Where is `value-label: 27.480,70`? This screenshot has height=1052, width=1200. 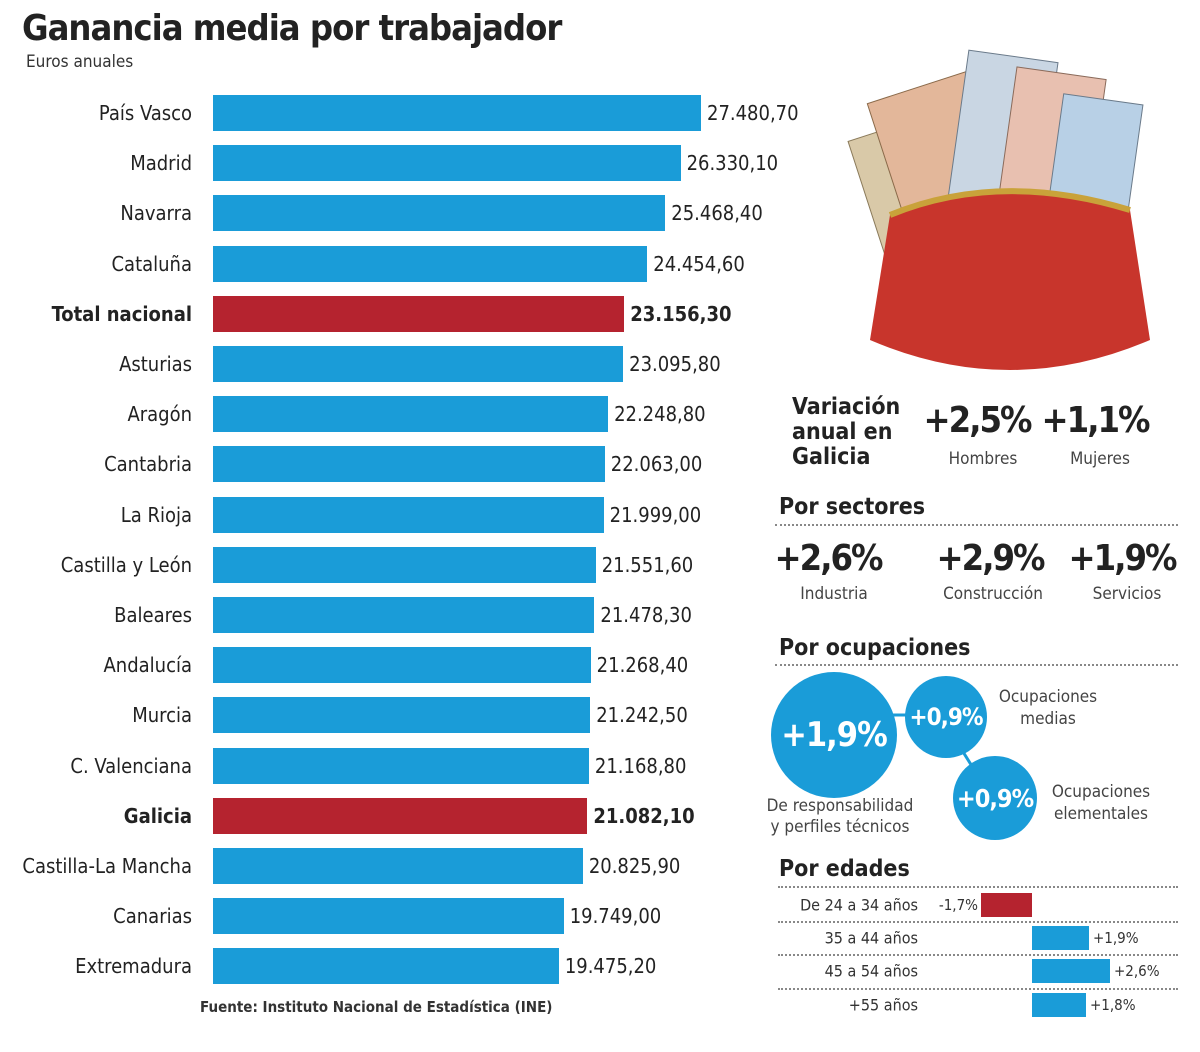 value-label: 27.480,70 is located at coordinates (753, 113).